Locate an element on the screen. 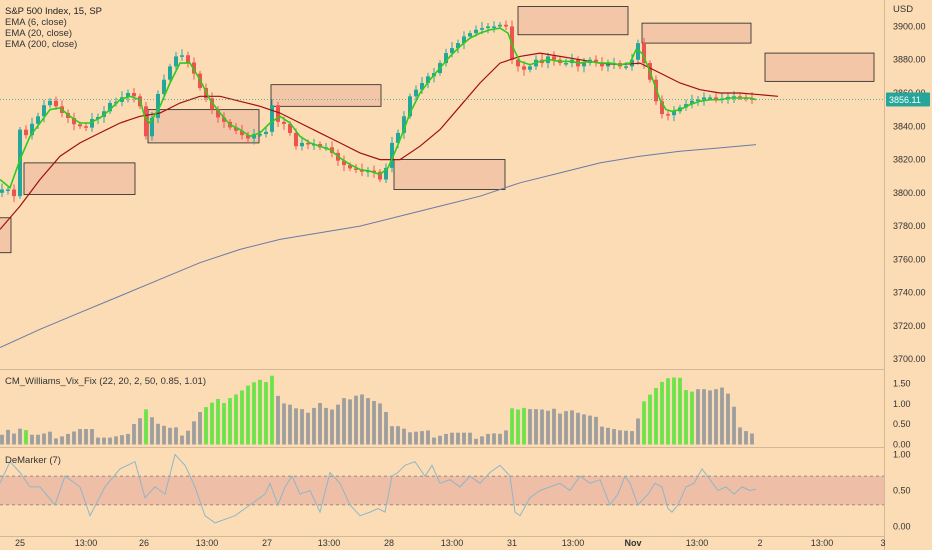  price-tick-label: 3800.00 is located at coordinates (909, 193).